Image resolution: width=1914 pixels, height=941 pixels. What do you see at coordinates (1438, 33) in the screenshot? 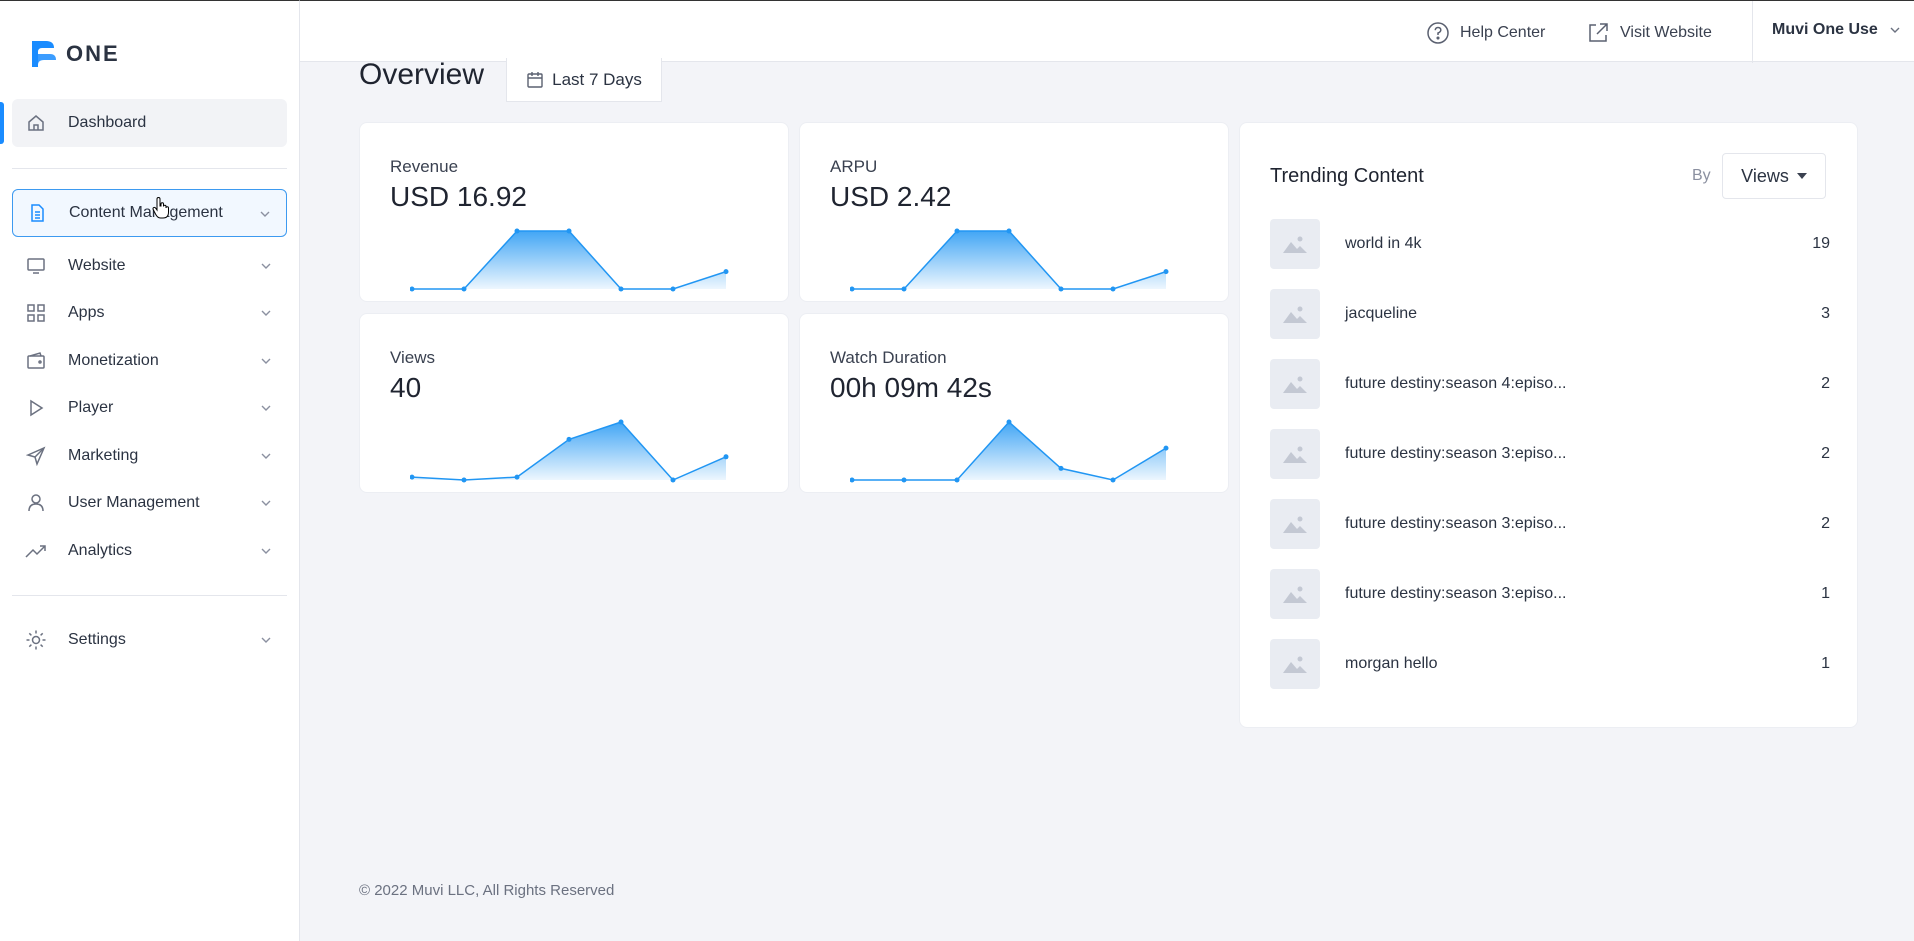
I see `help-icon` at bounding box center [1438, 33].